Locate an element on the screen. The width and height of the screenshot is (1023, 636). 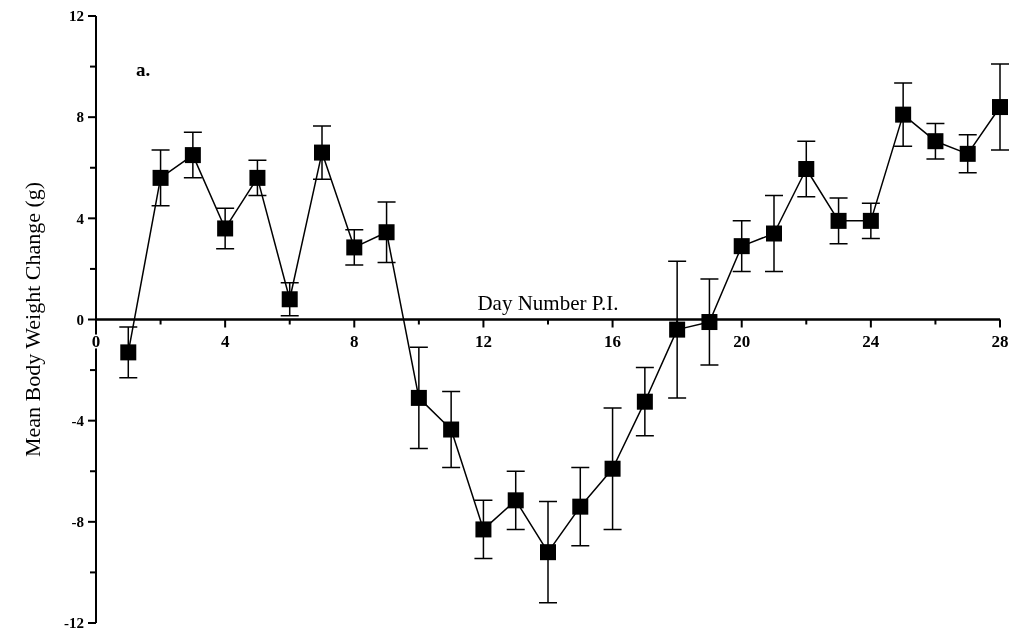
x-tick-label: 28 is located at coordinates (1000, 341).